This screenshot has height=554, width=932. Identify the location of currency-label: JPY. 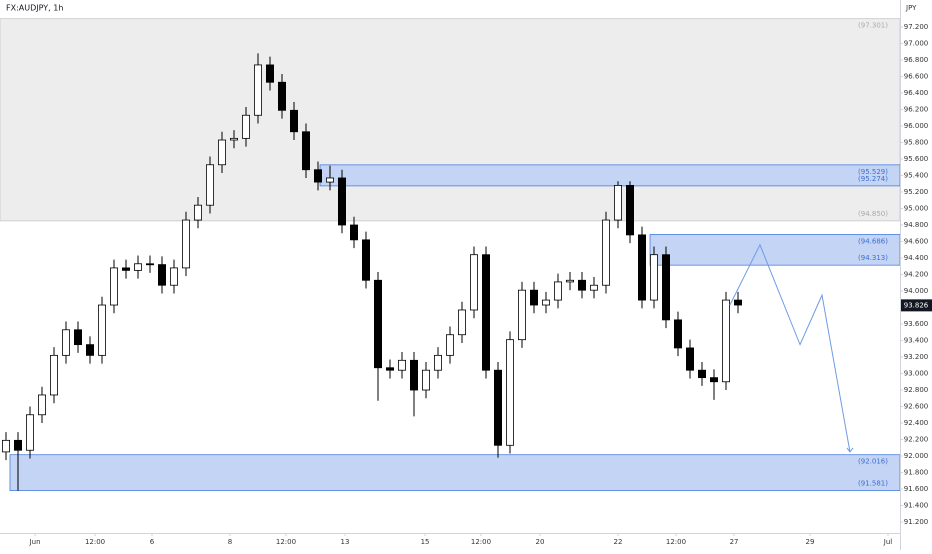
(911, 8).